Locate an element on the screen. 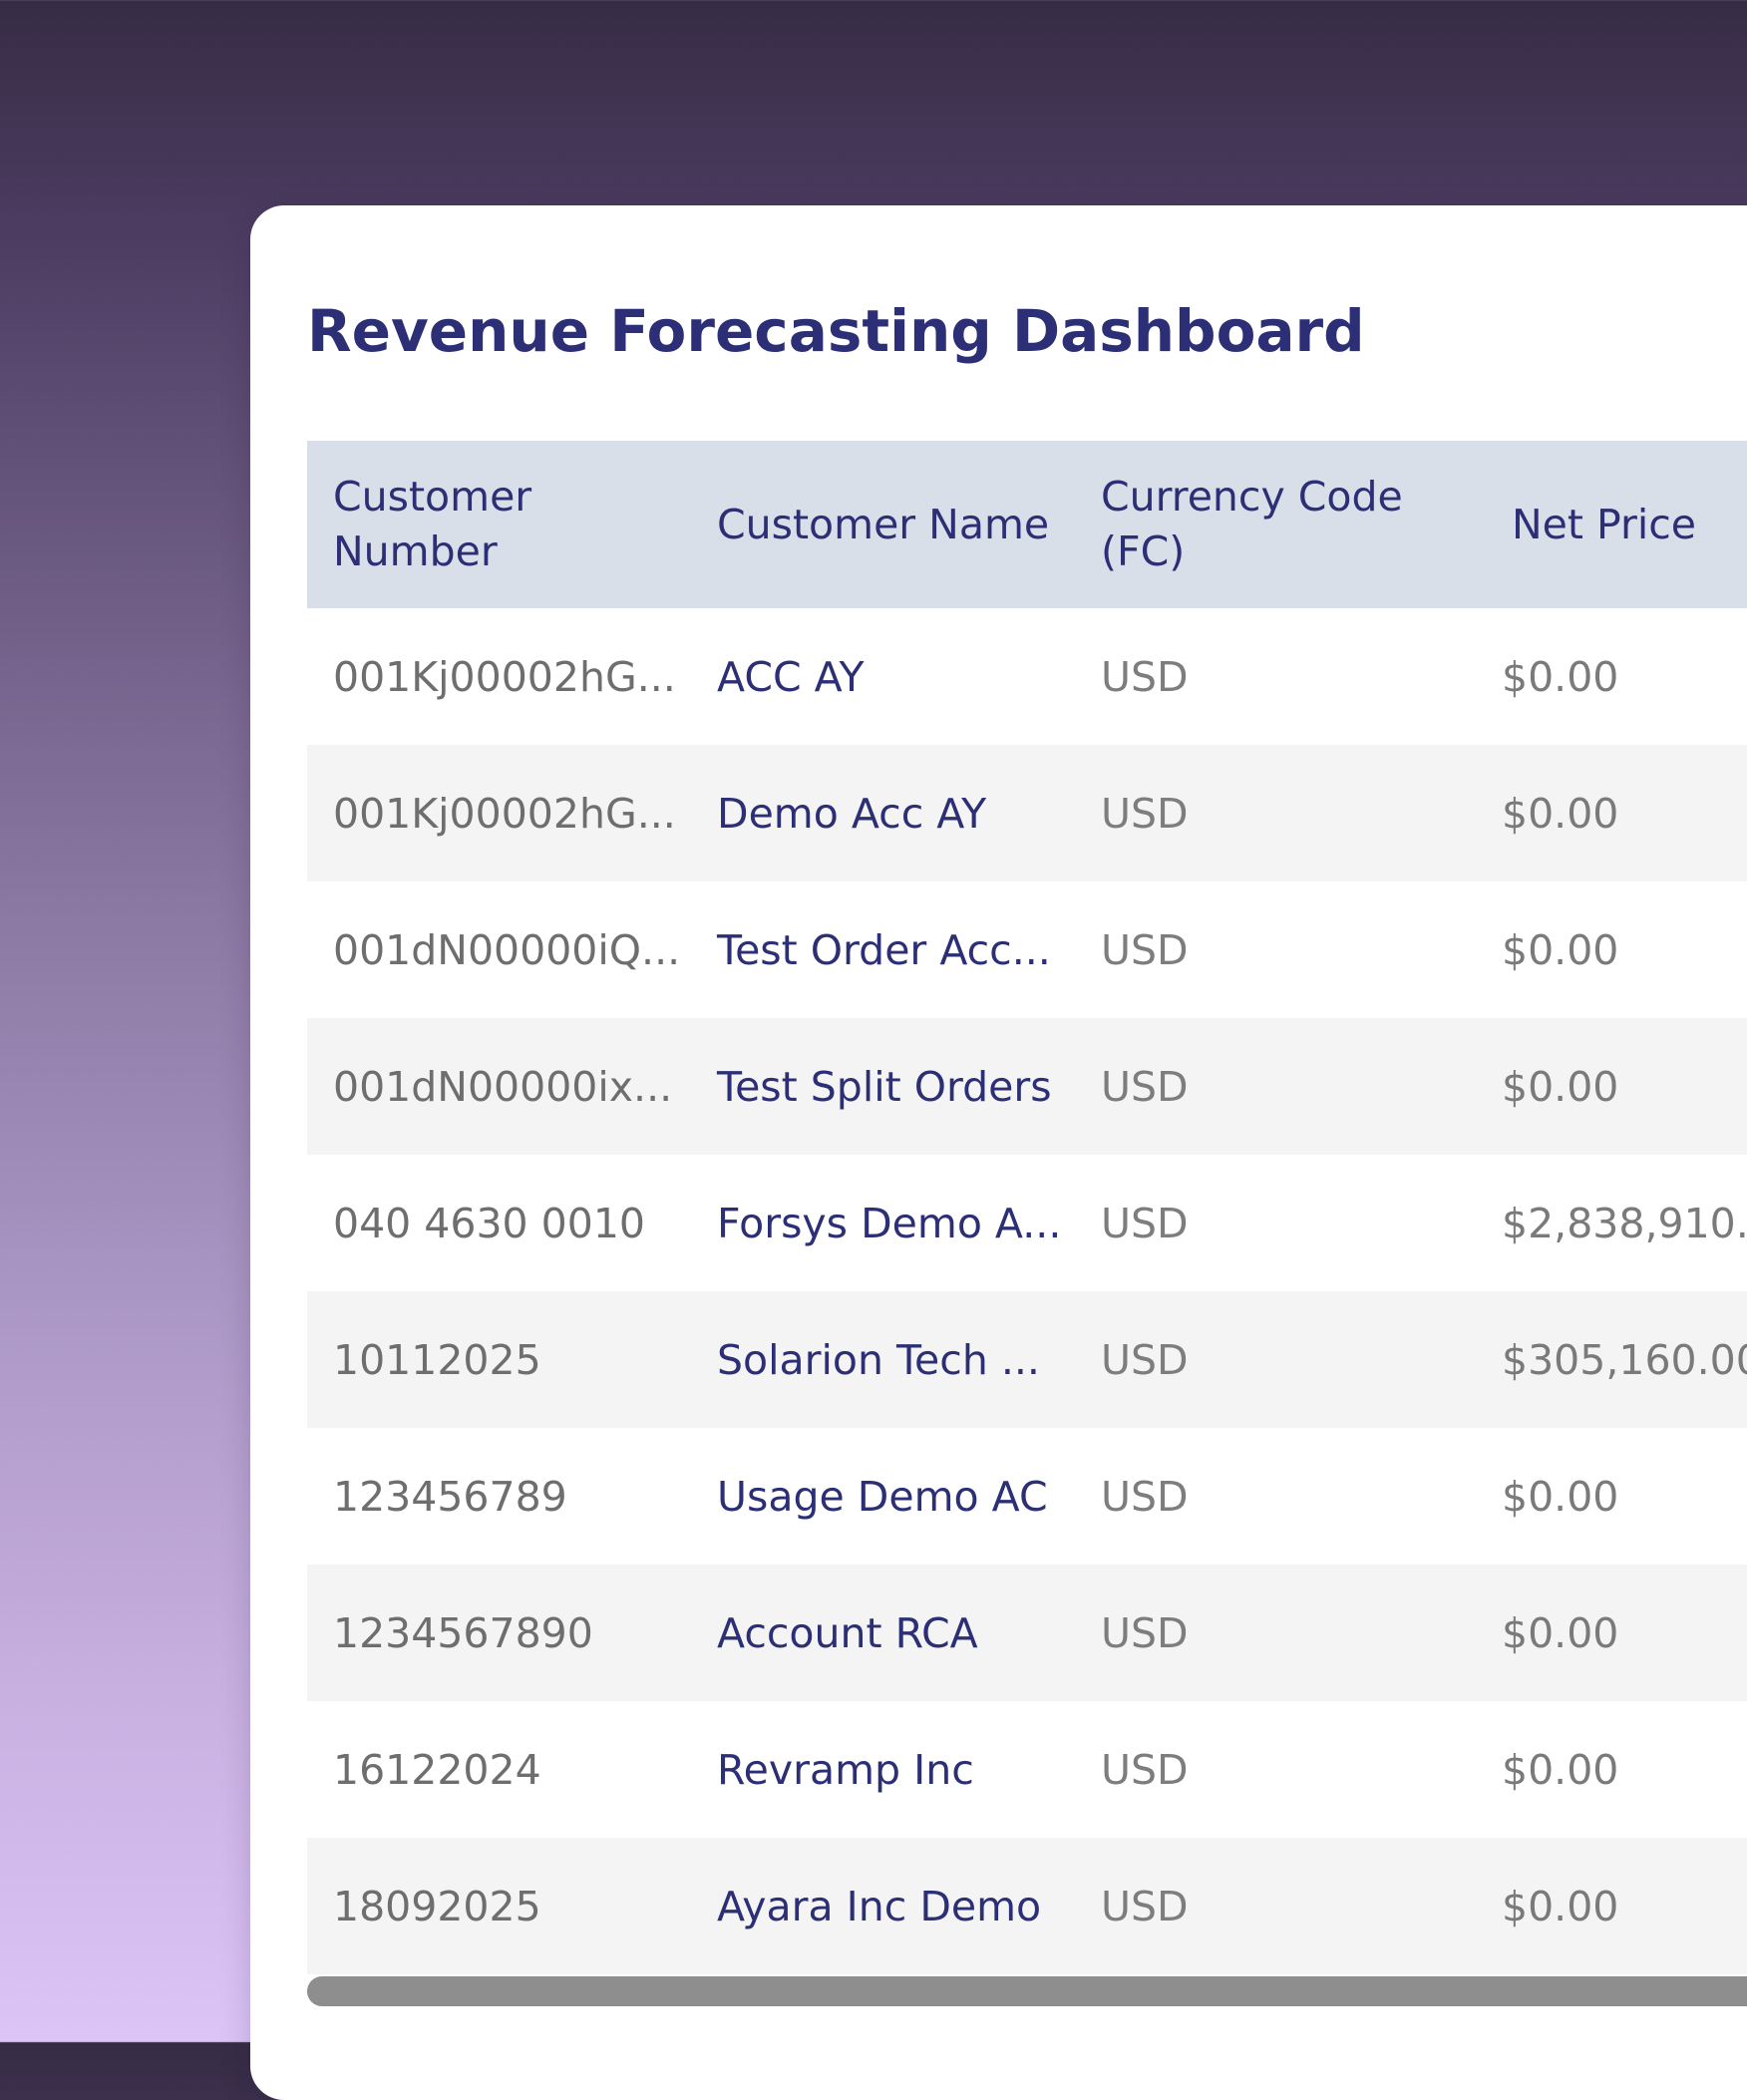 The height and width of the screenshot is (2100, 1747). net-price-cell: $305,160.00 is located at coordinates (1624, 1360).